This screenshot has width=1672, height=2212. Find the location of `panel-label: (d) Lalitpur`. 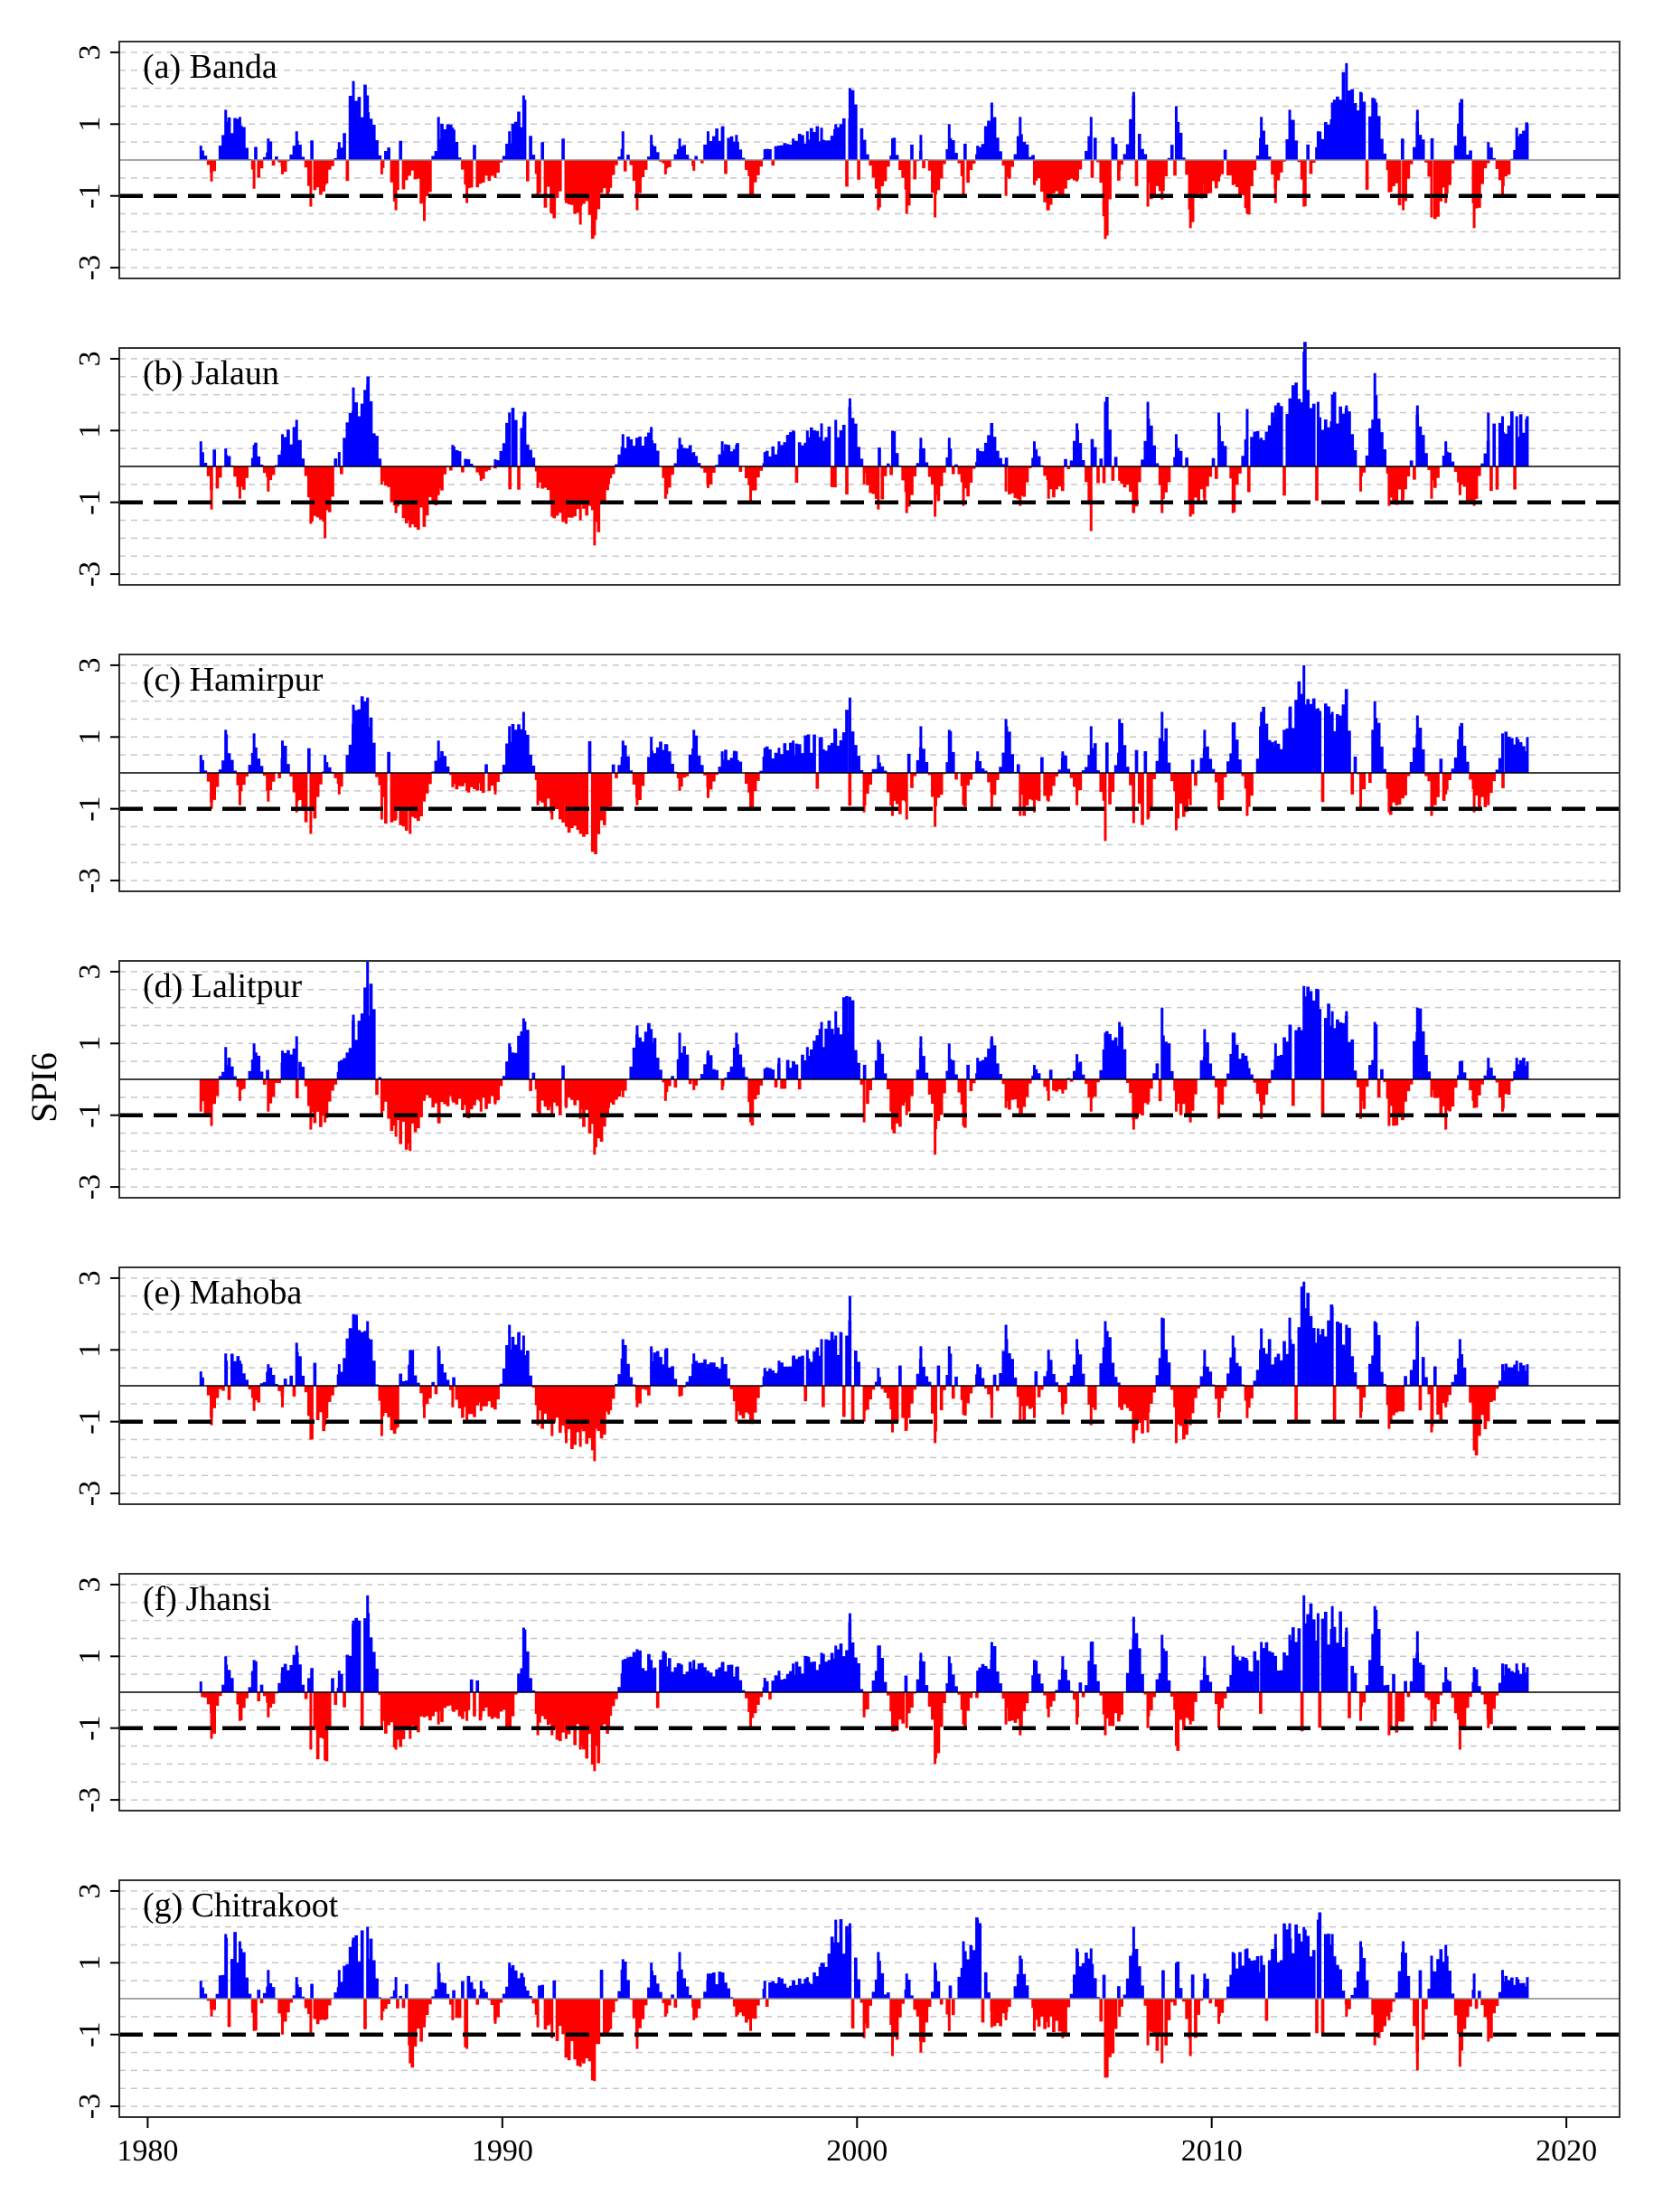

panel-label: (d) Lalitpur is located at coordinates (223, 986).